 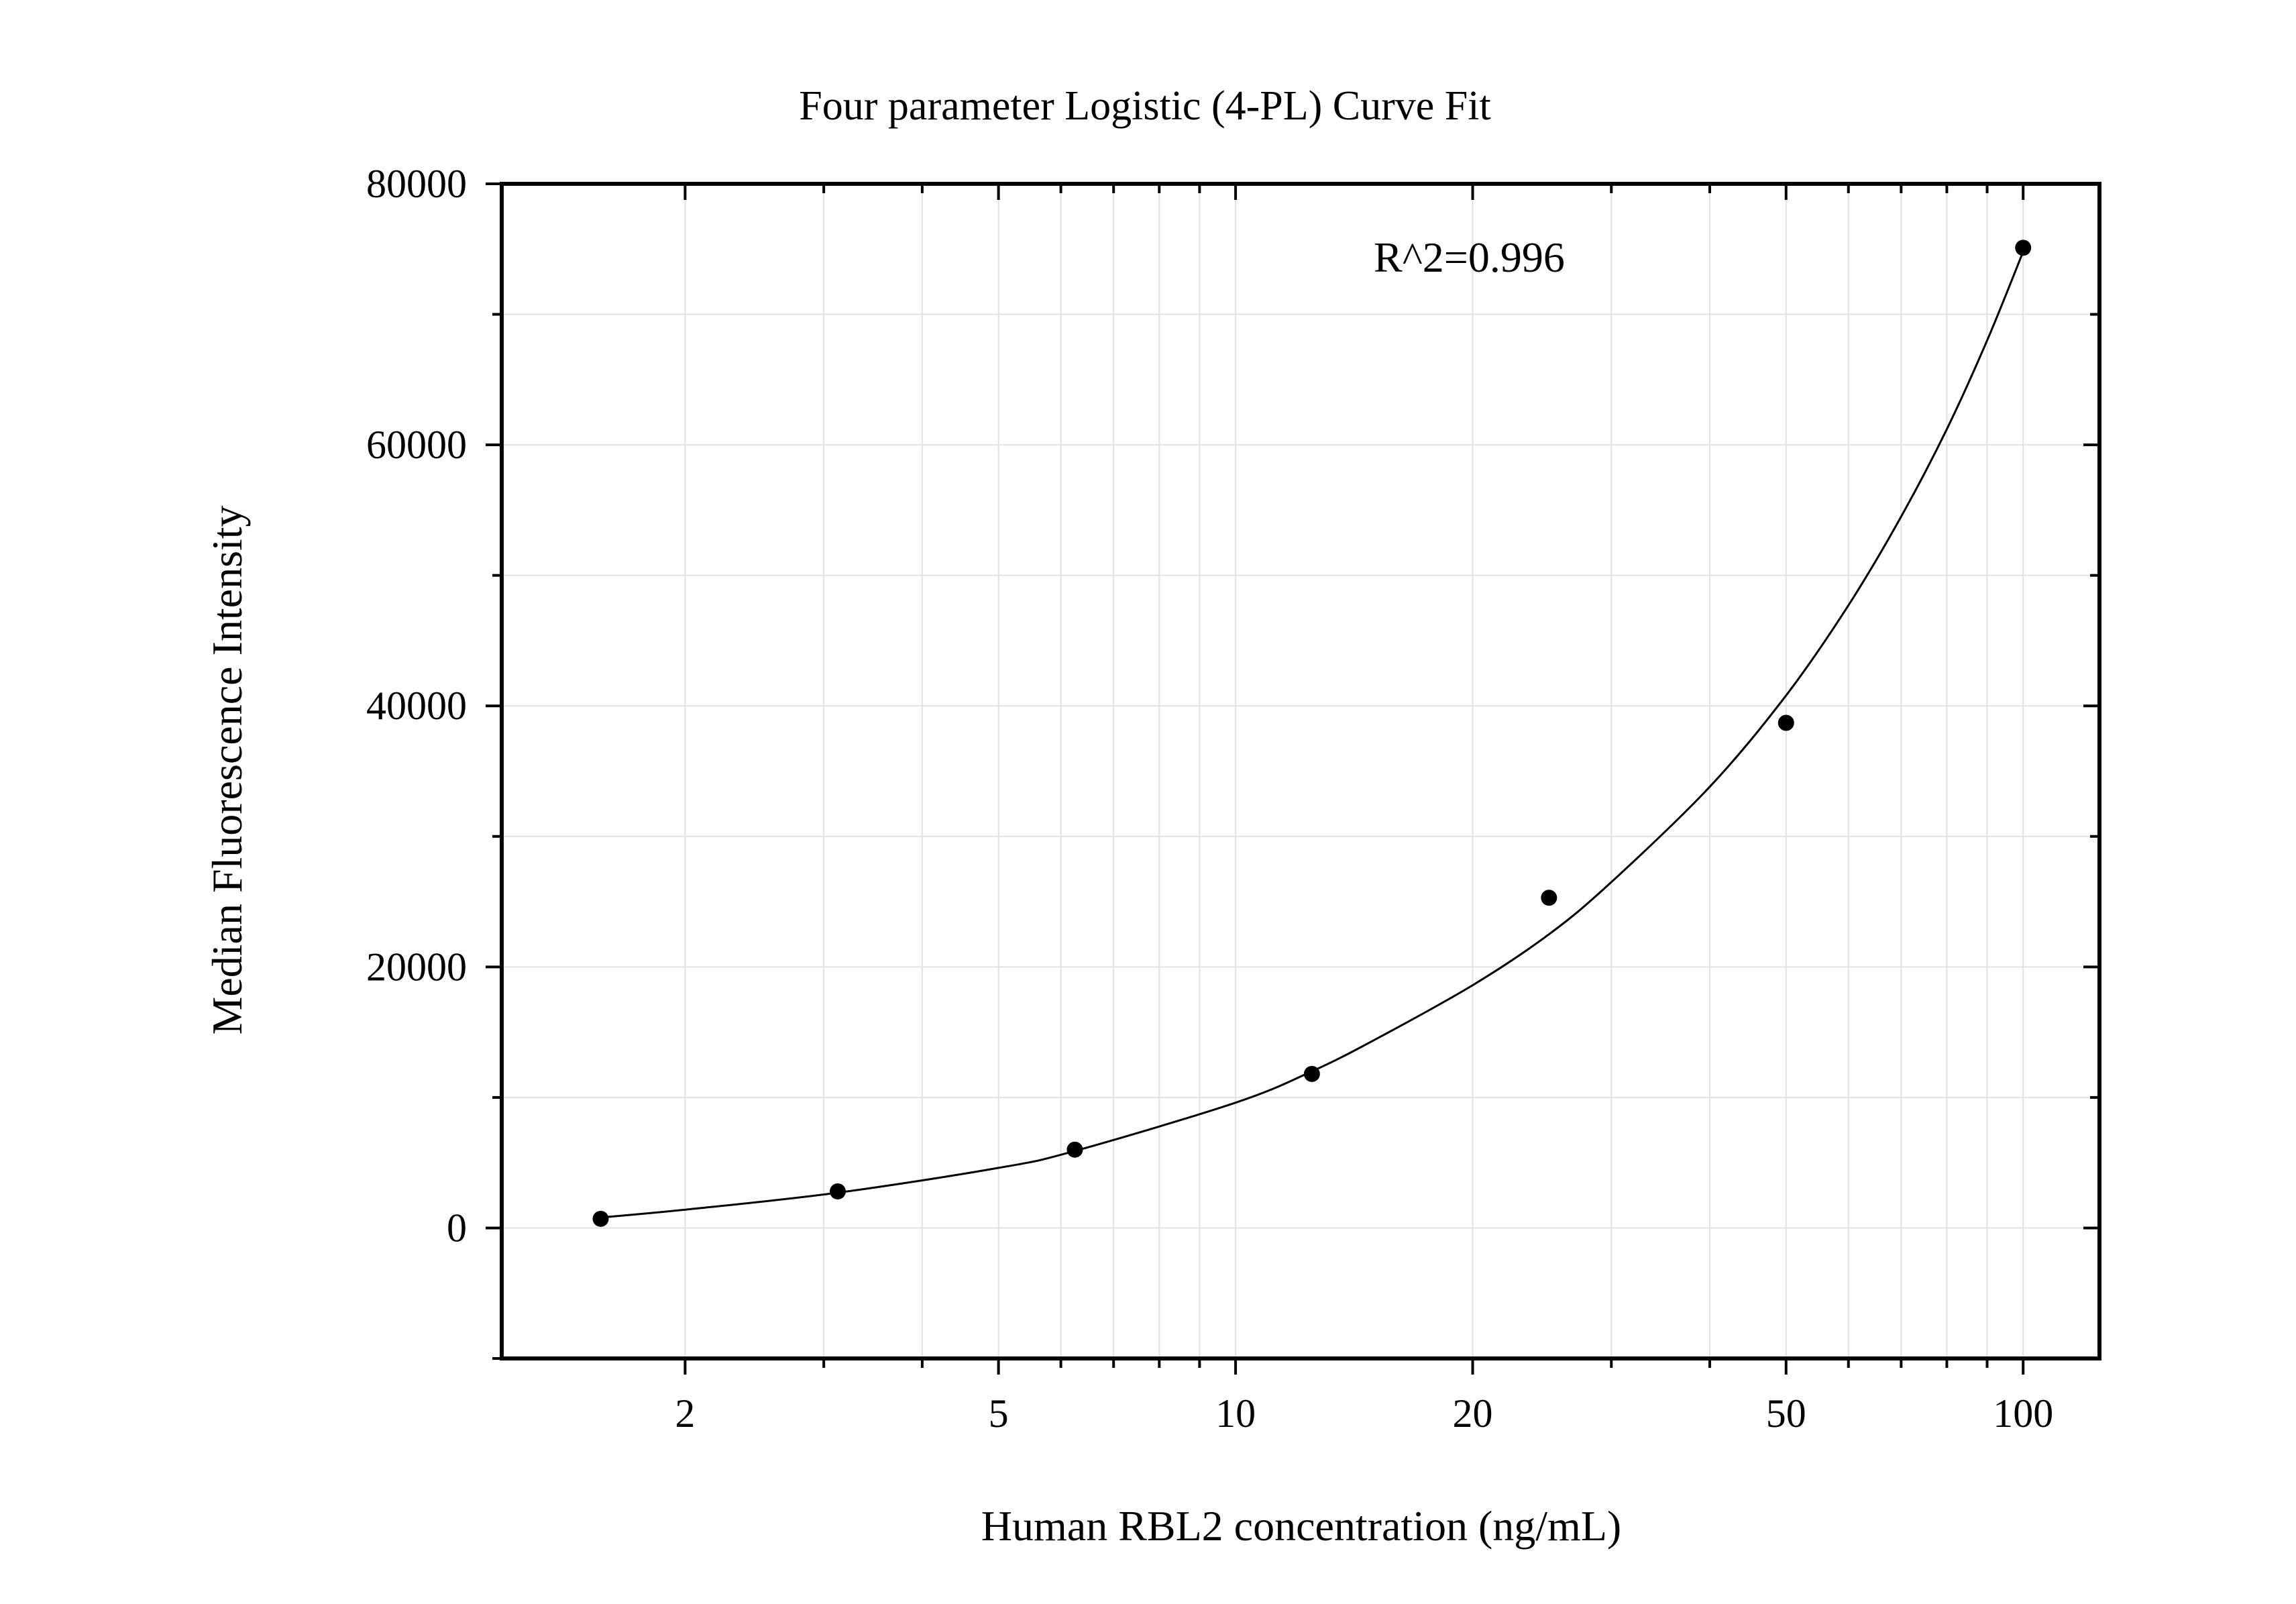 I want to click on chart-title: Four parameter Logistic (4-PL) Curve Fit, so click(x=1144, y=106).